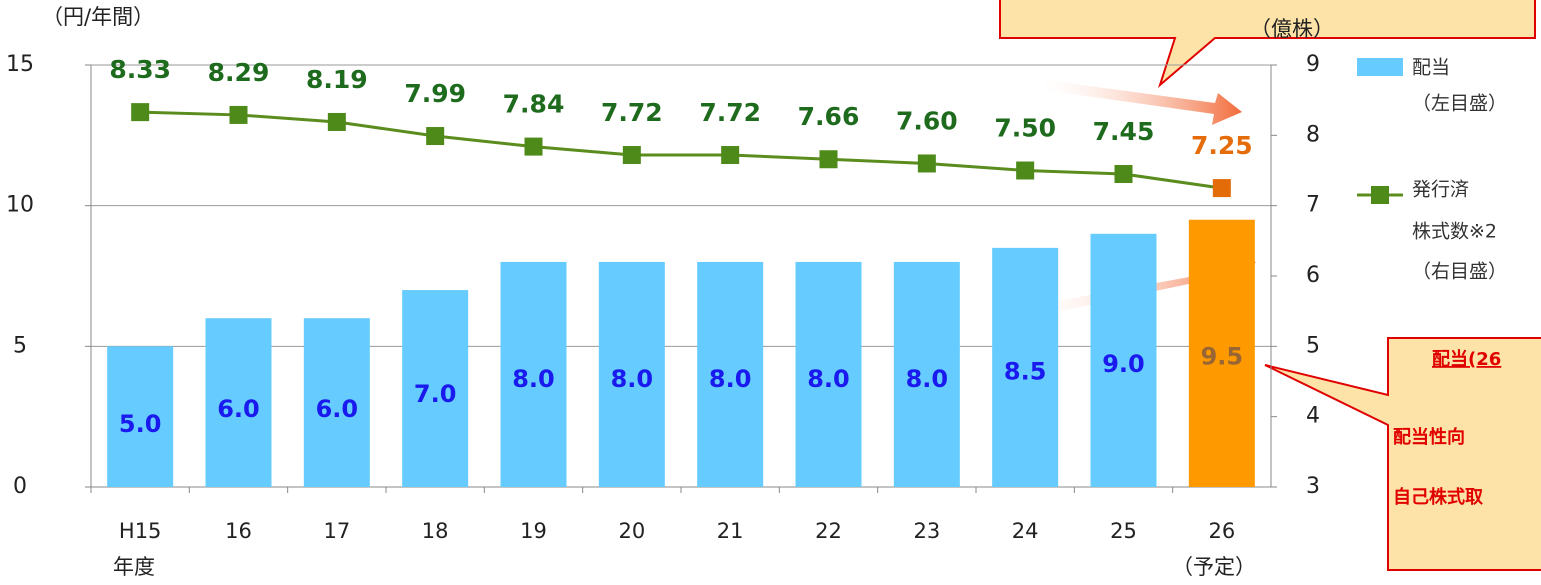 The height and width of the screenshot is (585, 1541). Describe the element at coordinates (1222, 145) in the screenshot. I see `line-label: 7.25` at that location.